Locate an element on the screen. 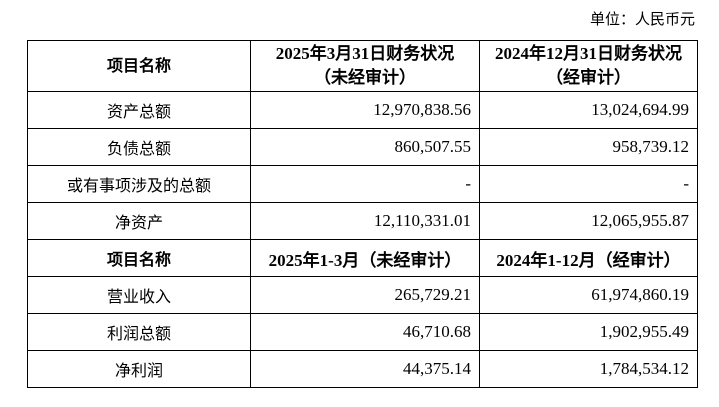 The image size is (719, 407). header-2025-q1: 2025年3月31日财务状况（未经审计） is located at coordinates (365, 66).